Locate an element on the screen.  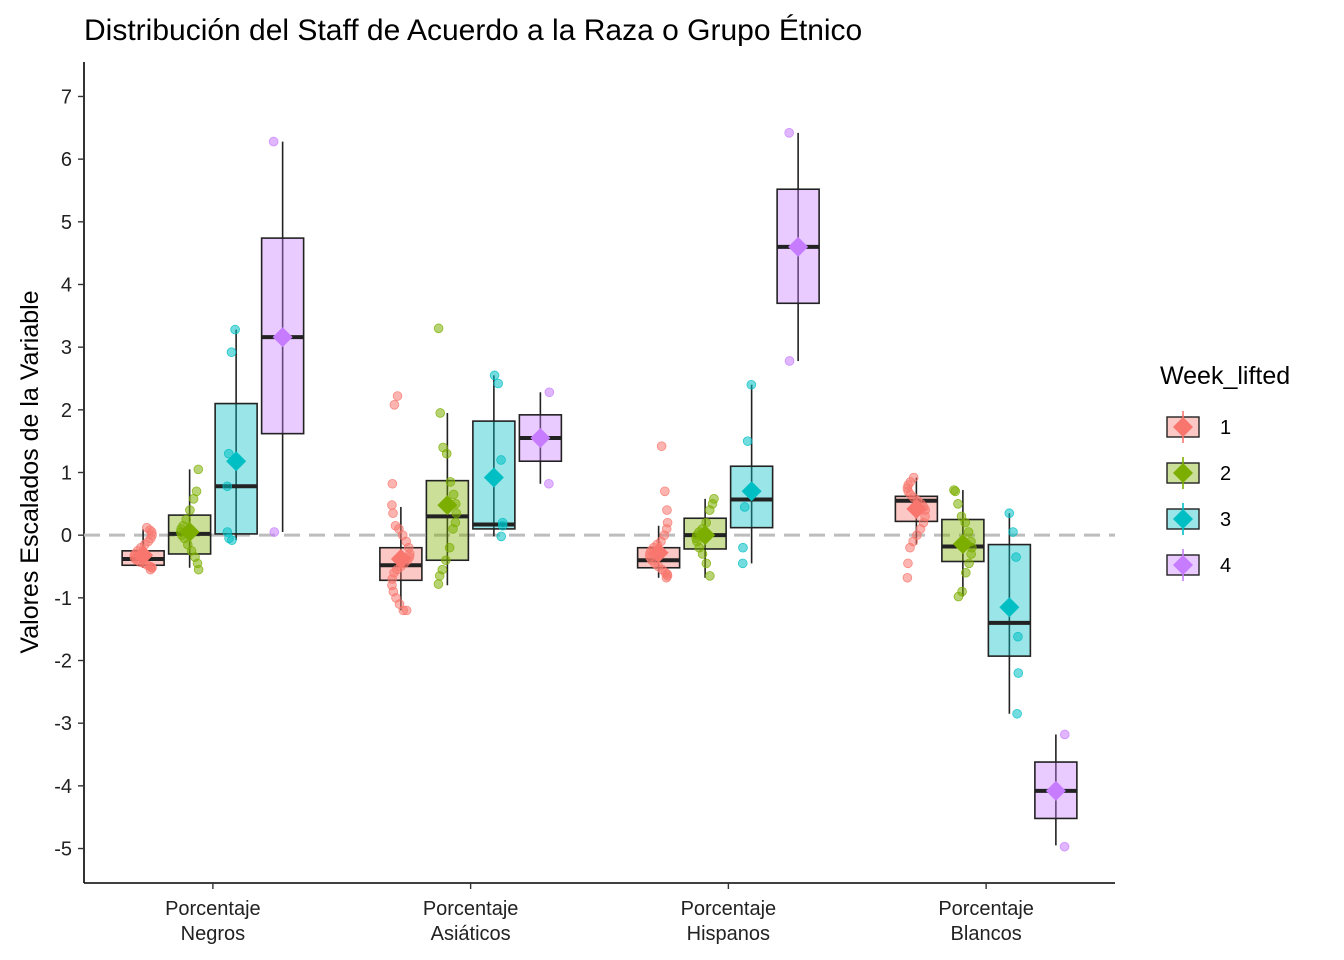
y-tick-label: 6 is located at coordinates (66, 160).